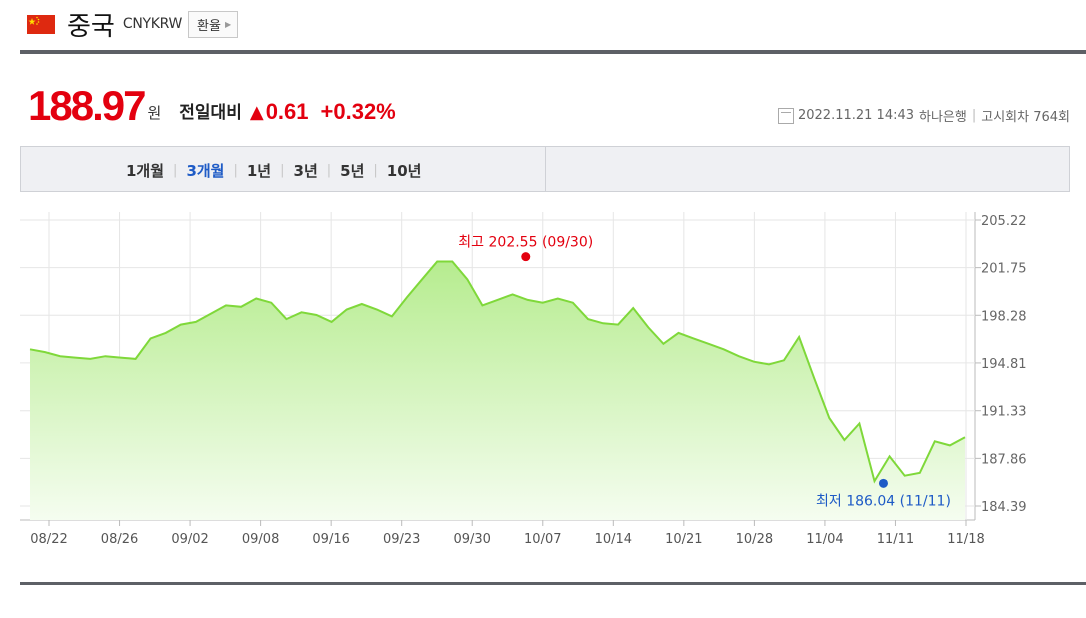 The image size is (1086, 618). Describe the element at coordinates (1004, 459) in the screenshot. I see `y-tick-label: 187.86` at that location.